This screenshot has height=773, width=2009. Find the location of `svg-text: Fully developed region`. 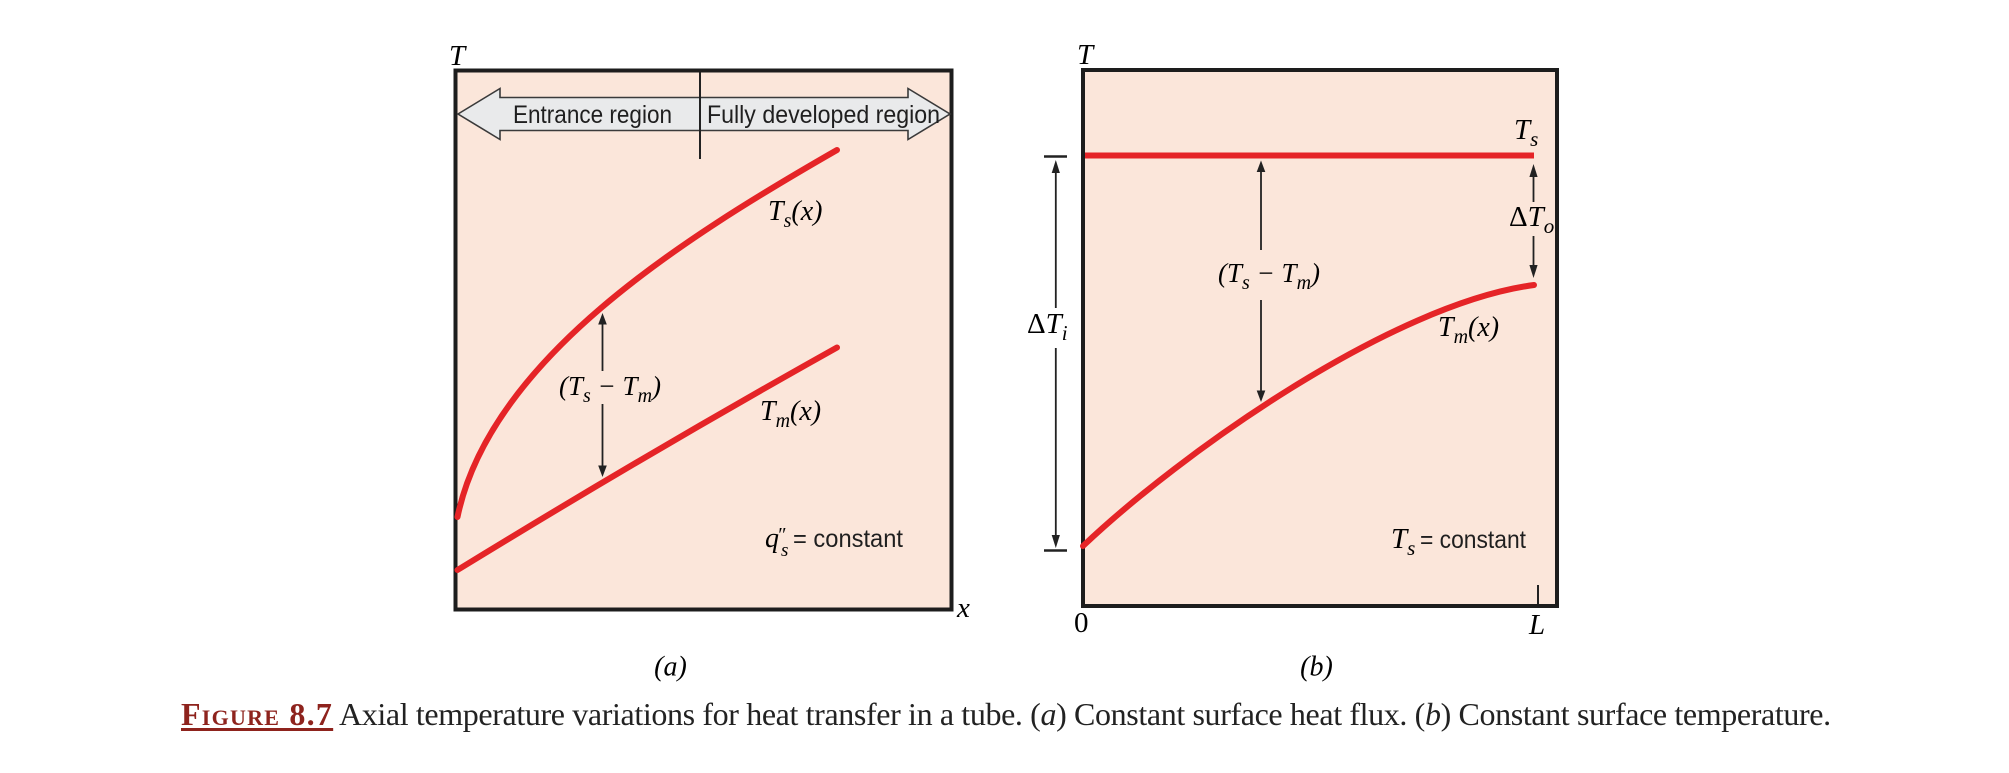

svg-text: Fully developed region is located at coordinates (823, 115).